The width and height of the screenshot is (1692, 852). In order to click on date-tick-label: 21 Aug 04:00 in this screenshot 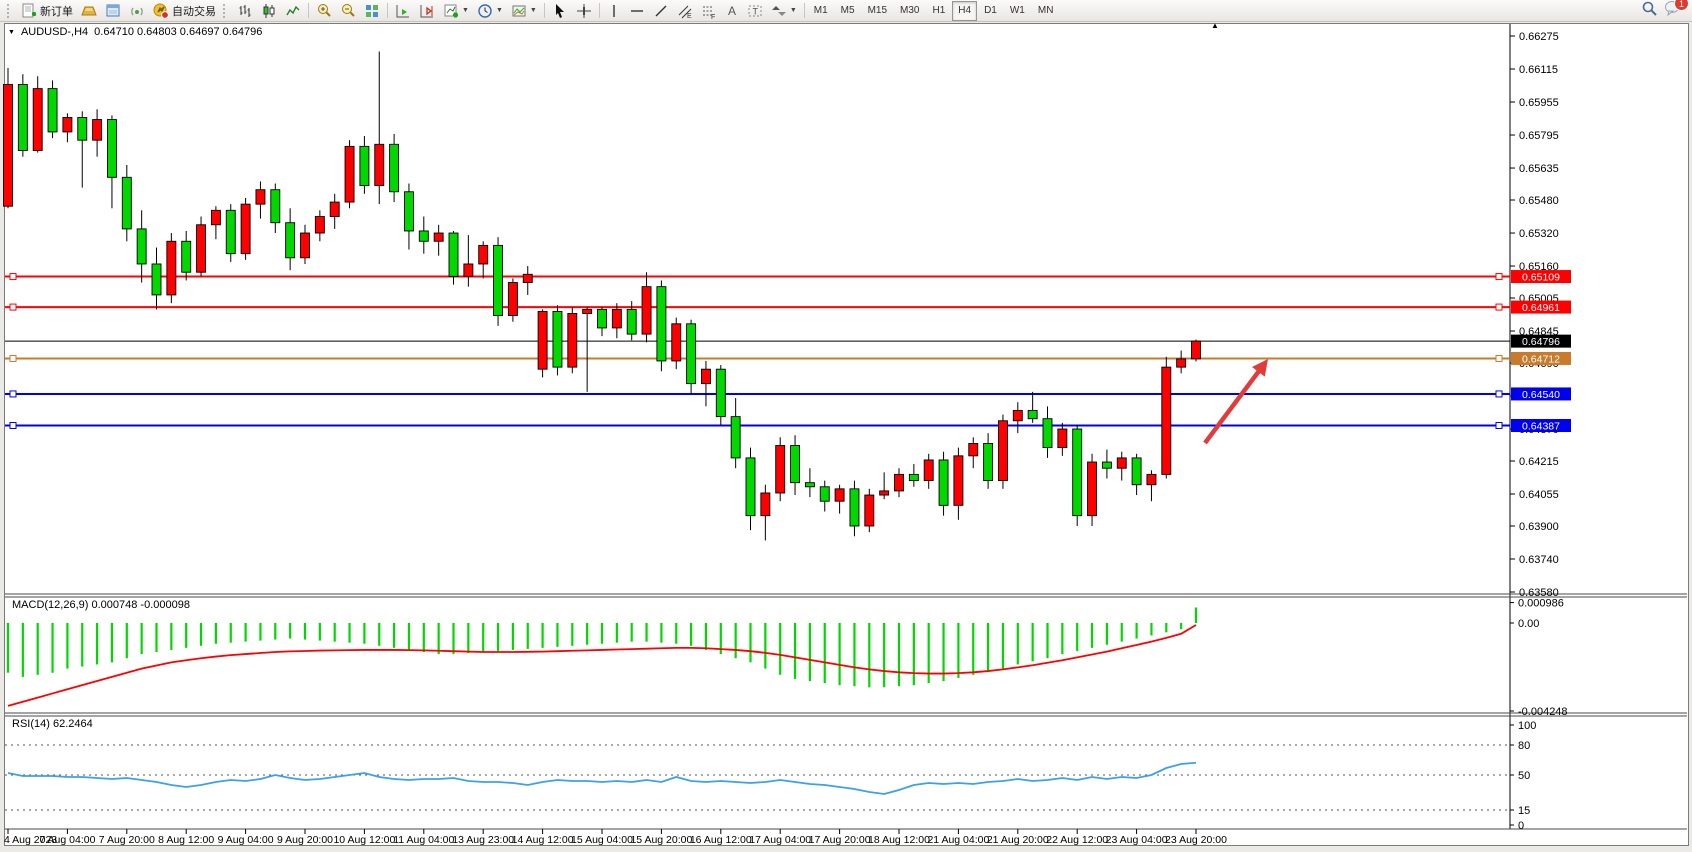, I will do `click(958, 840)`.